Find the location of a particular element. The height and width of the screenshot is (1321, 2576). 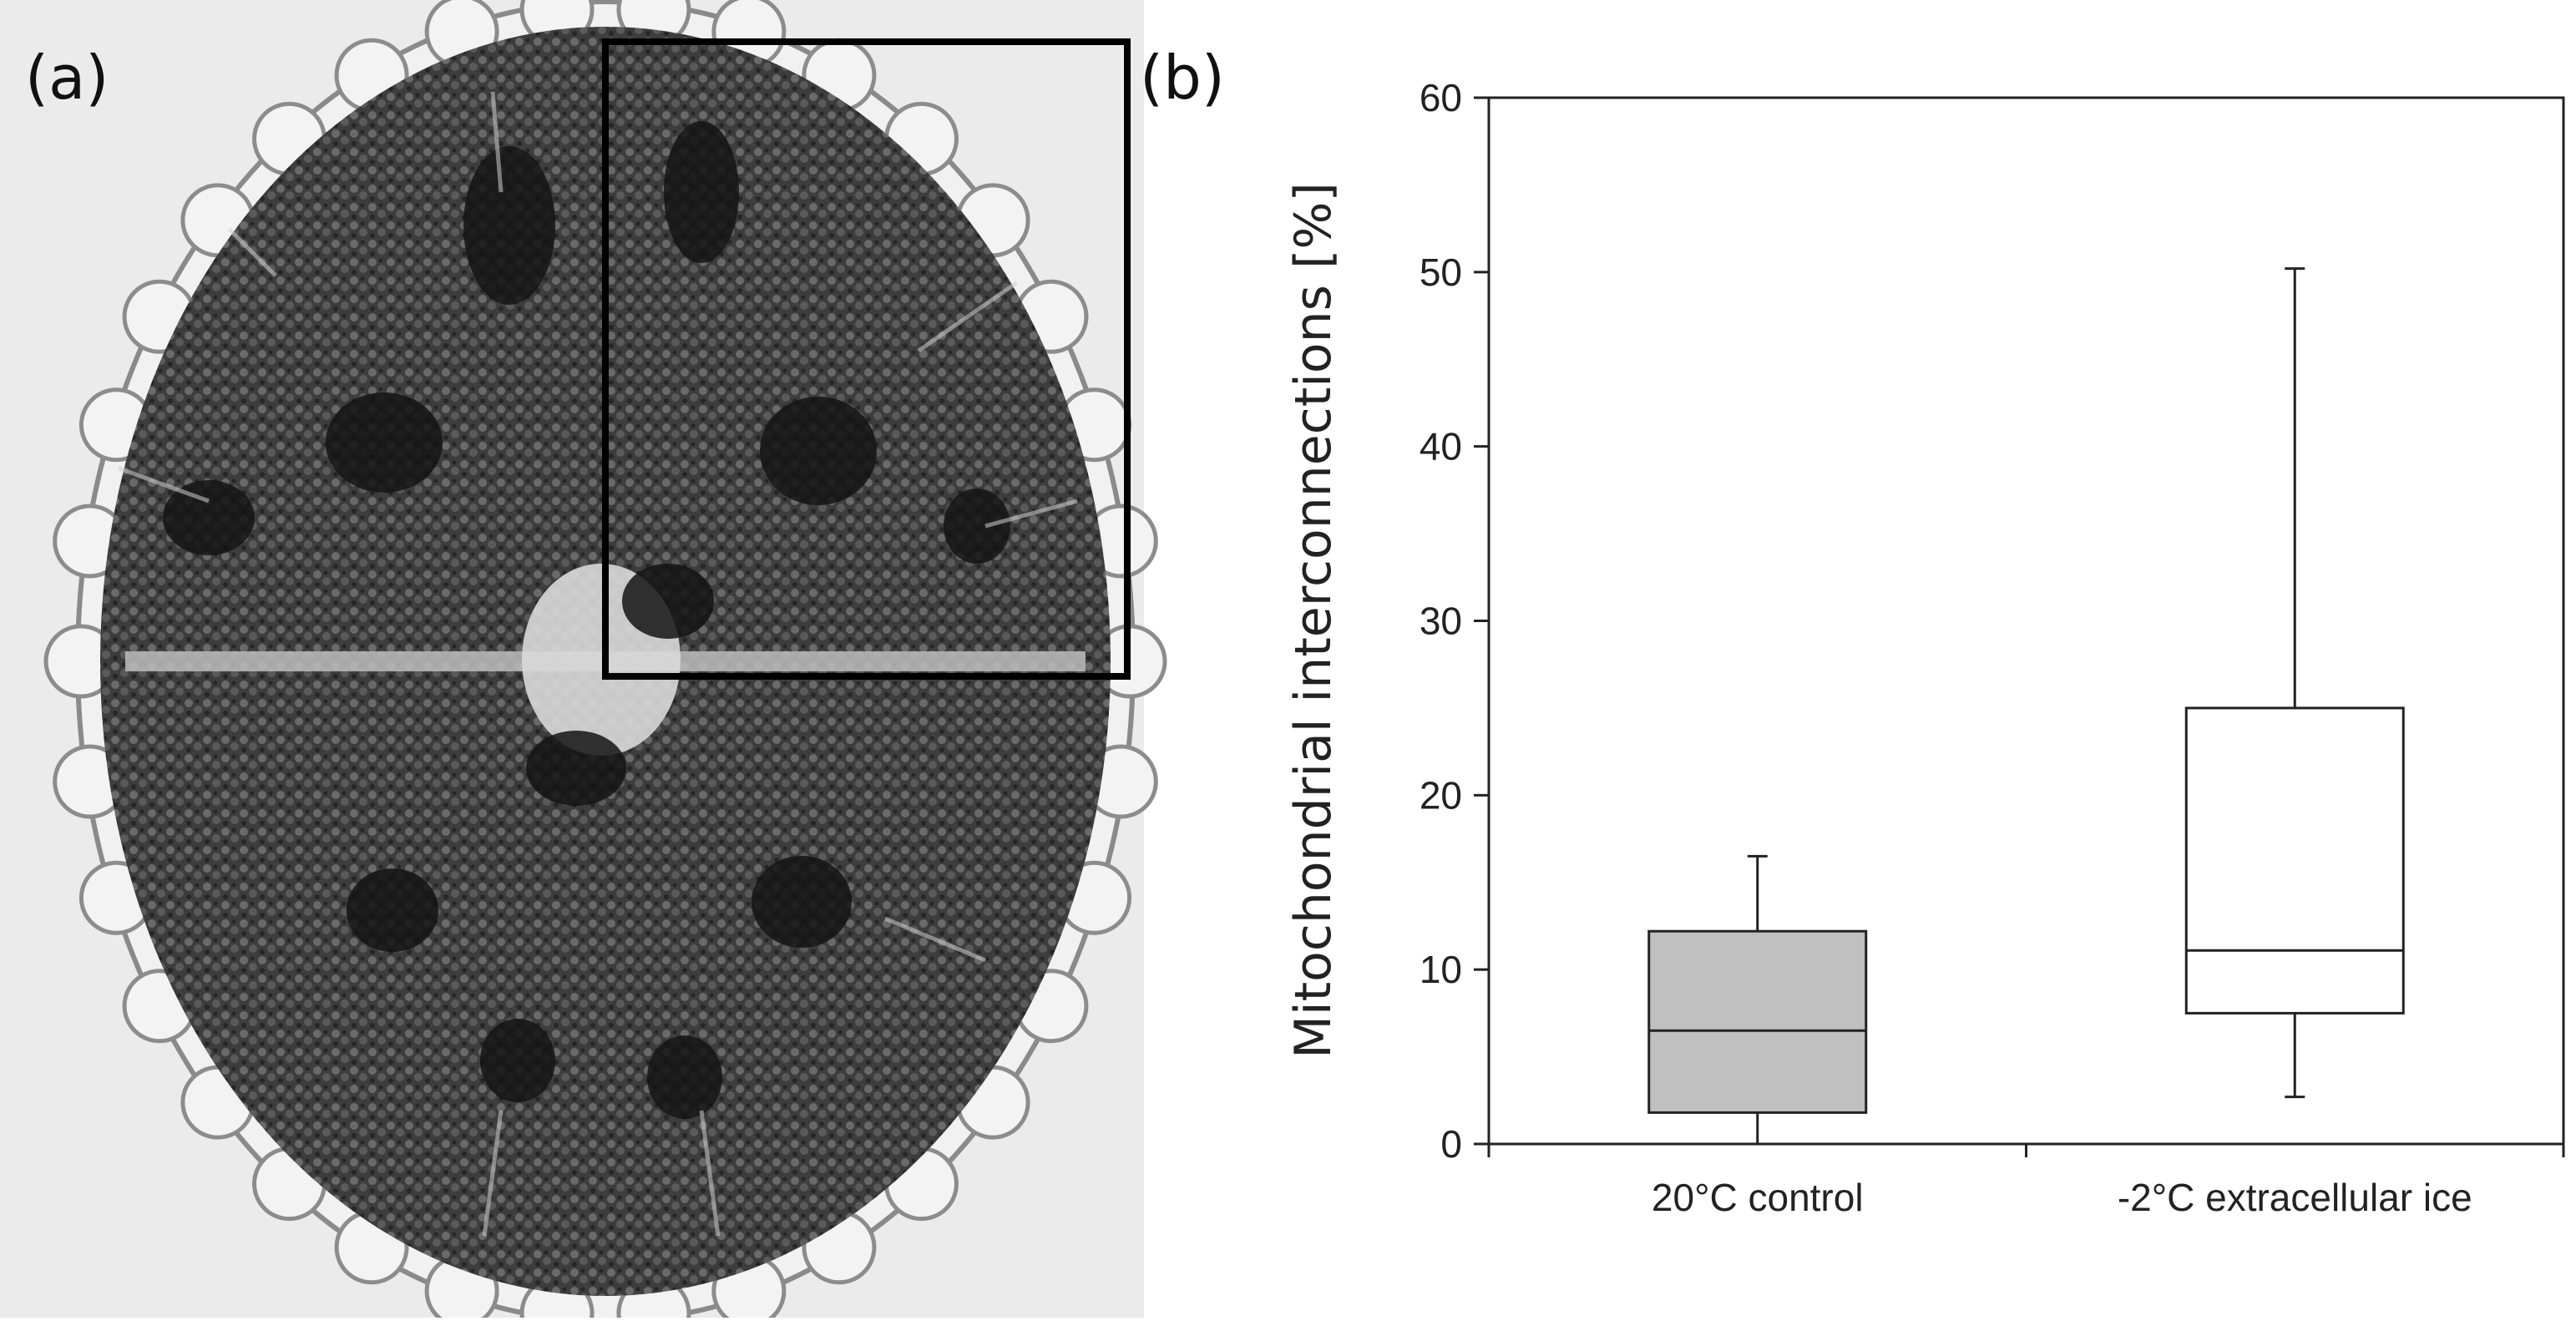

y-tick-label: 60 is located at coordinates (1441, 98).